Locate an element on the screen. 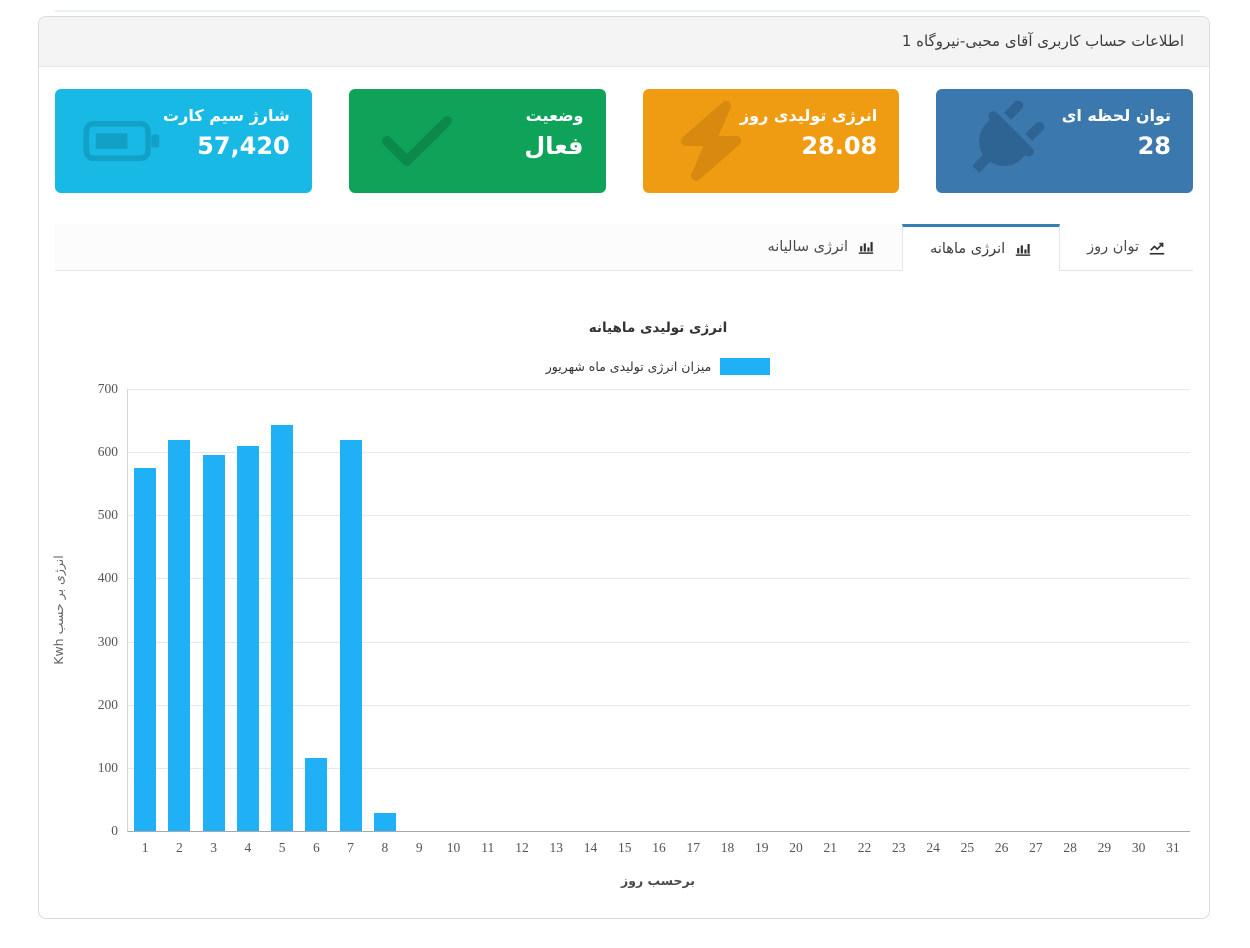 The height and width of the screenshot is (948, 1250). tab-monthly-energy: انرژی ماهانه is located at coordinates (981, 247).